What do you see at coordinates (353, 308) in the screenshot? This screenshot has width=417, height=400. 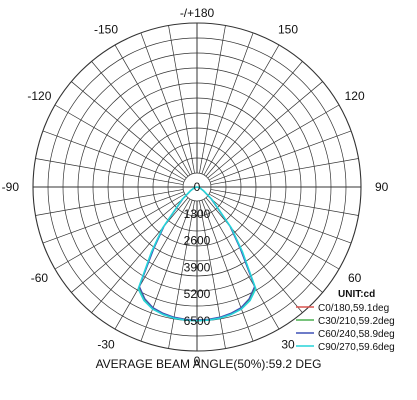 I see `legend-entry: C0/180,59.1deg` at bounding box center [353, 308].